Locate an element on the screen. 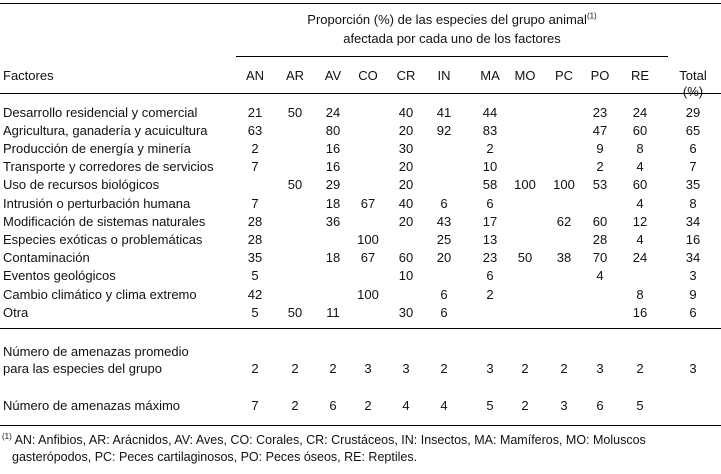  body-bottom-rule is located at coordinates (360, 328).